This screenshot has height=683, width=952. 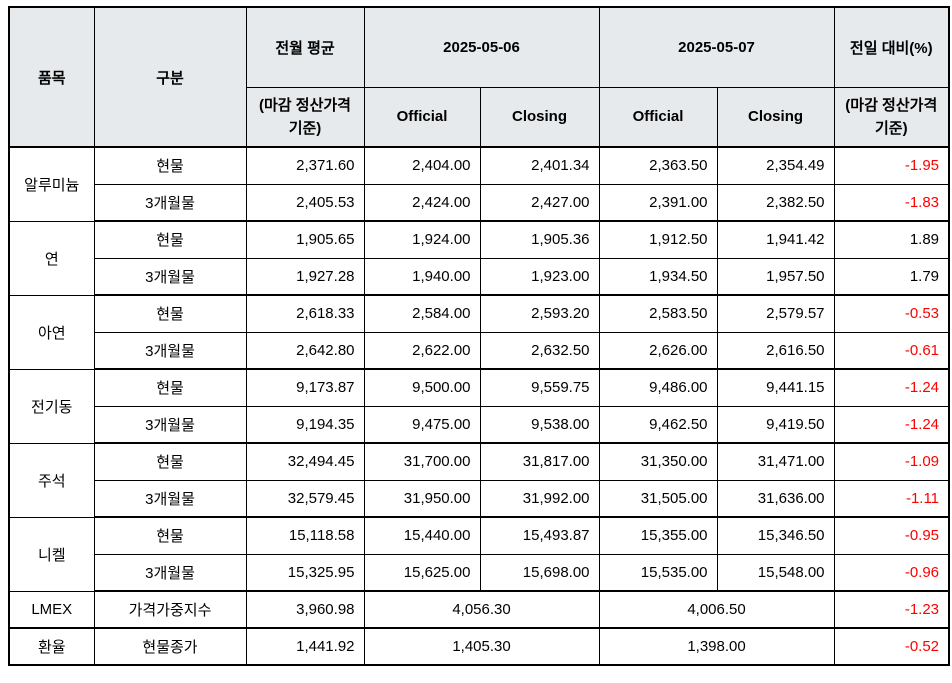 I want to click on col-subheader-date1-closing: Closing, so click(x=539, y=117).